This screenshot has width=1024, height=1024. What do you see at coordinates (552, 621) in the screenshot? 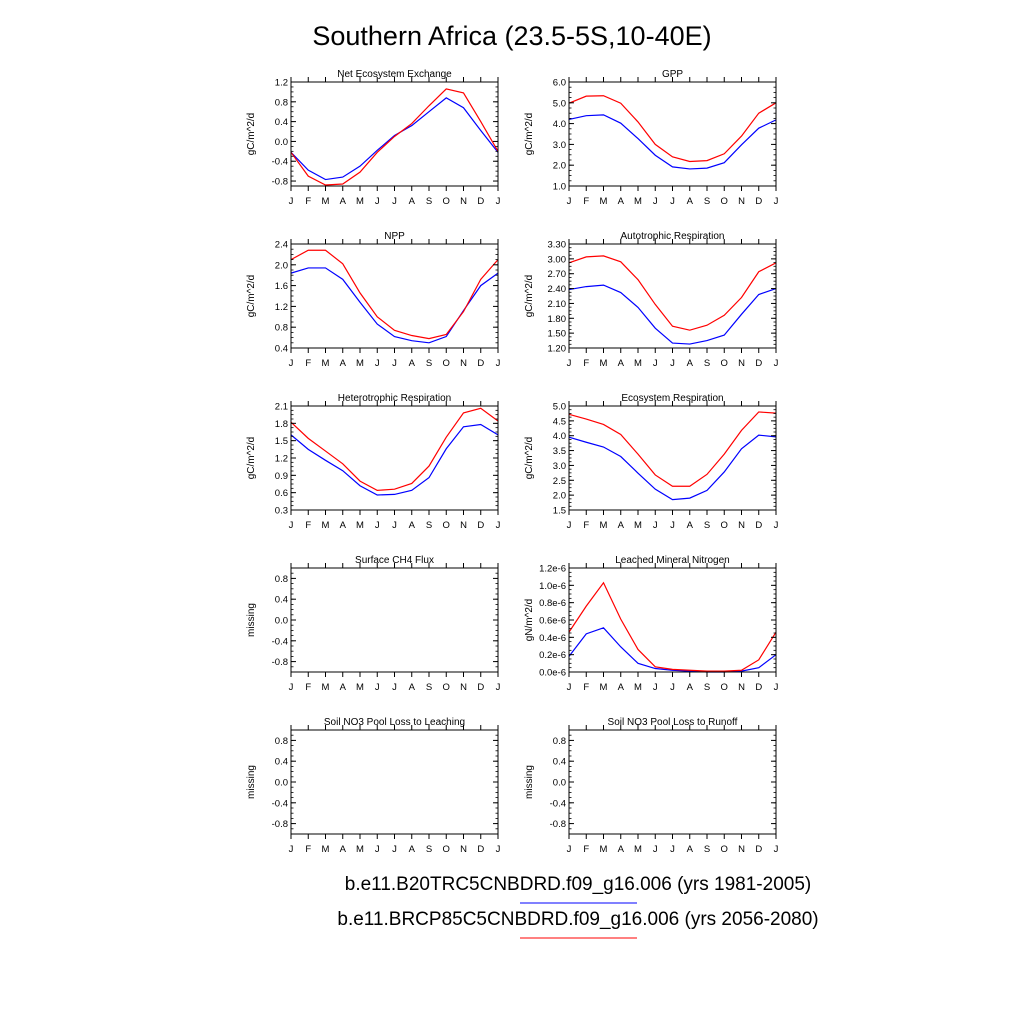
I see `y-tick-label: 0.6e-6` at bounding box center [552, 621].